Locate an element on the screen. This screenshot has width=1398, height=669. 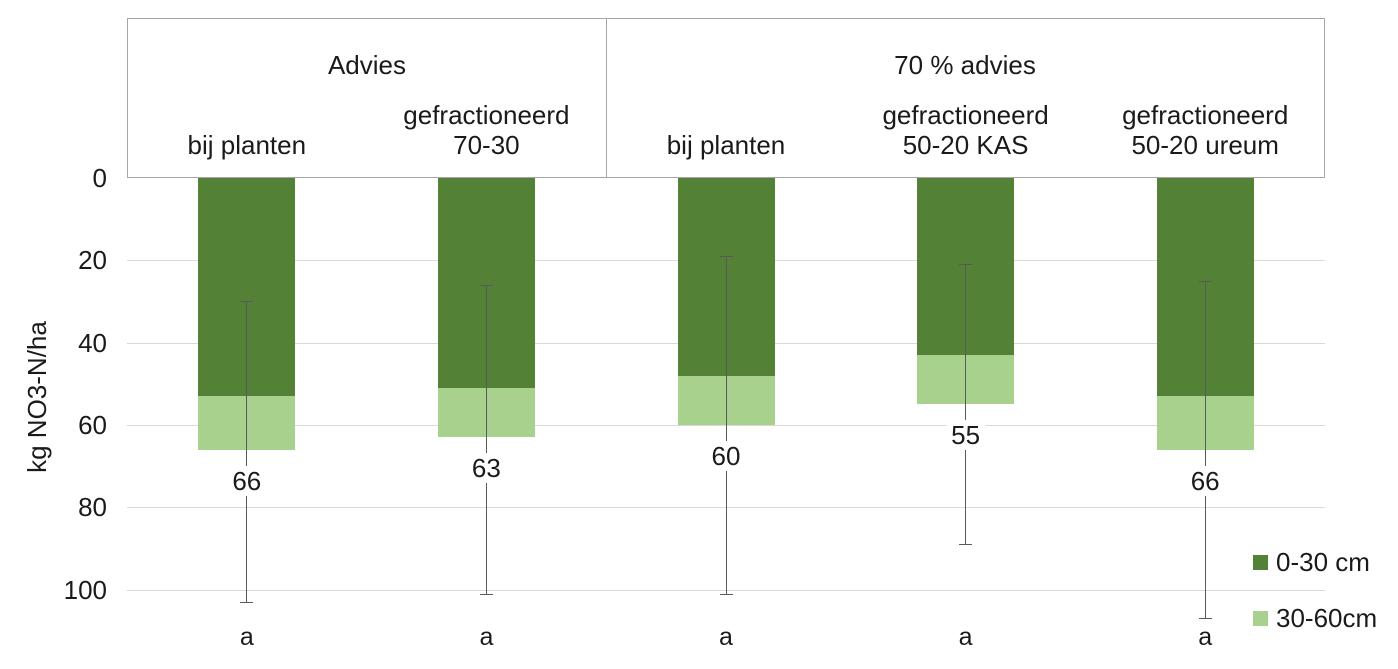
category-label-col1: bij planten is located at coordinates (247, 145).